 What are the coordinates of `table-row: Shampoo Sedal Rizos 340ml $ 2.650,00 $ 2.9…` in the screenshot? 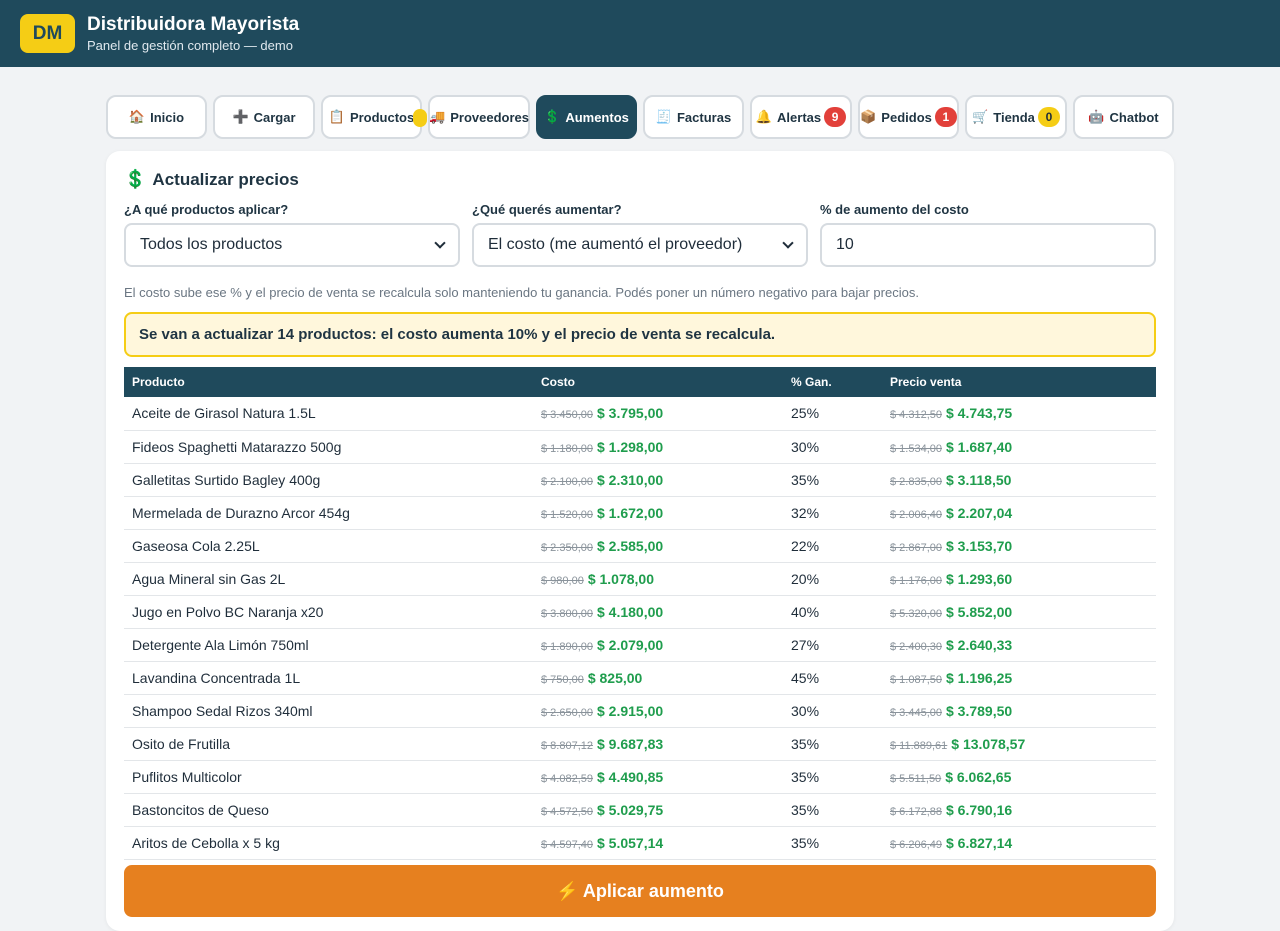 It's located at (640, 711).